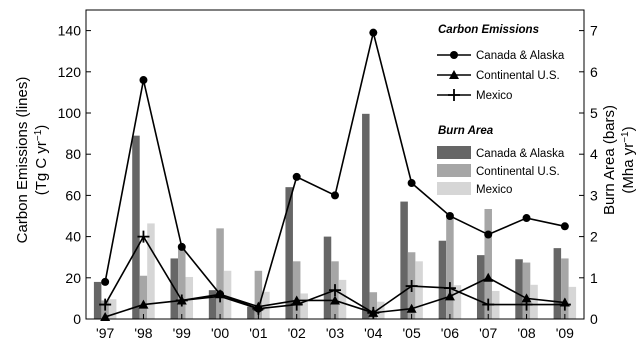 The height and width of the screenshot is (348, 644). Describe the element at coordinates (518, 172) in the screenshot. I see `legend-bar-label-1: Continental U.S.` at that location.